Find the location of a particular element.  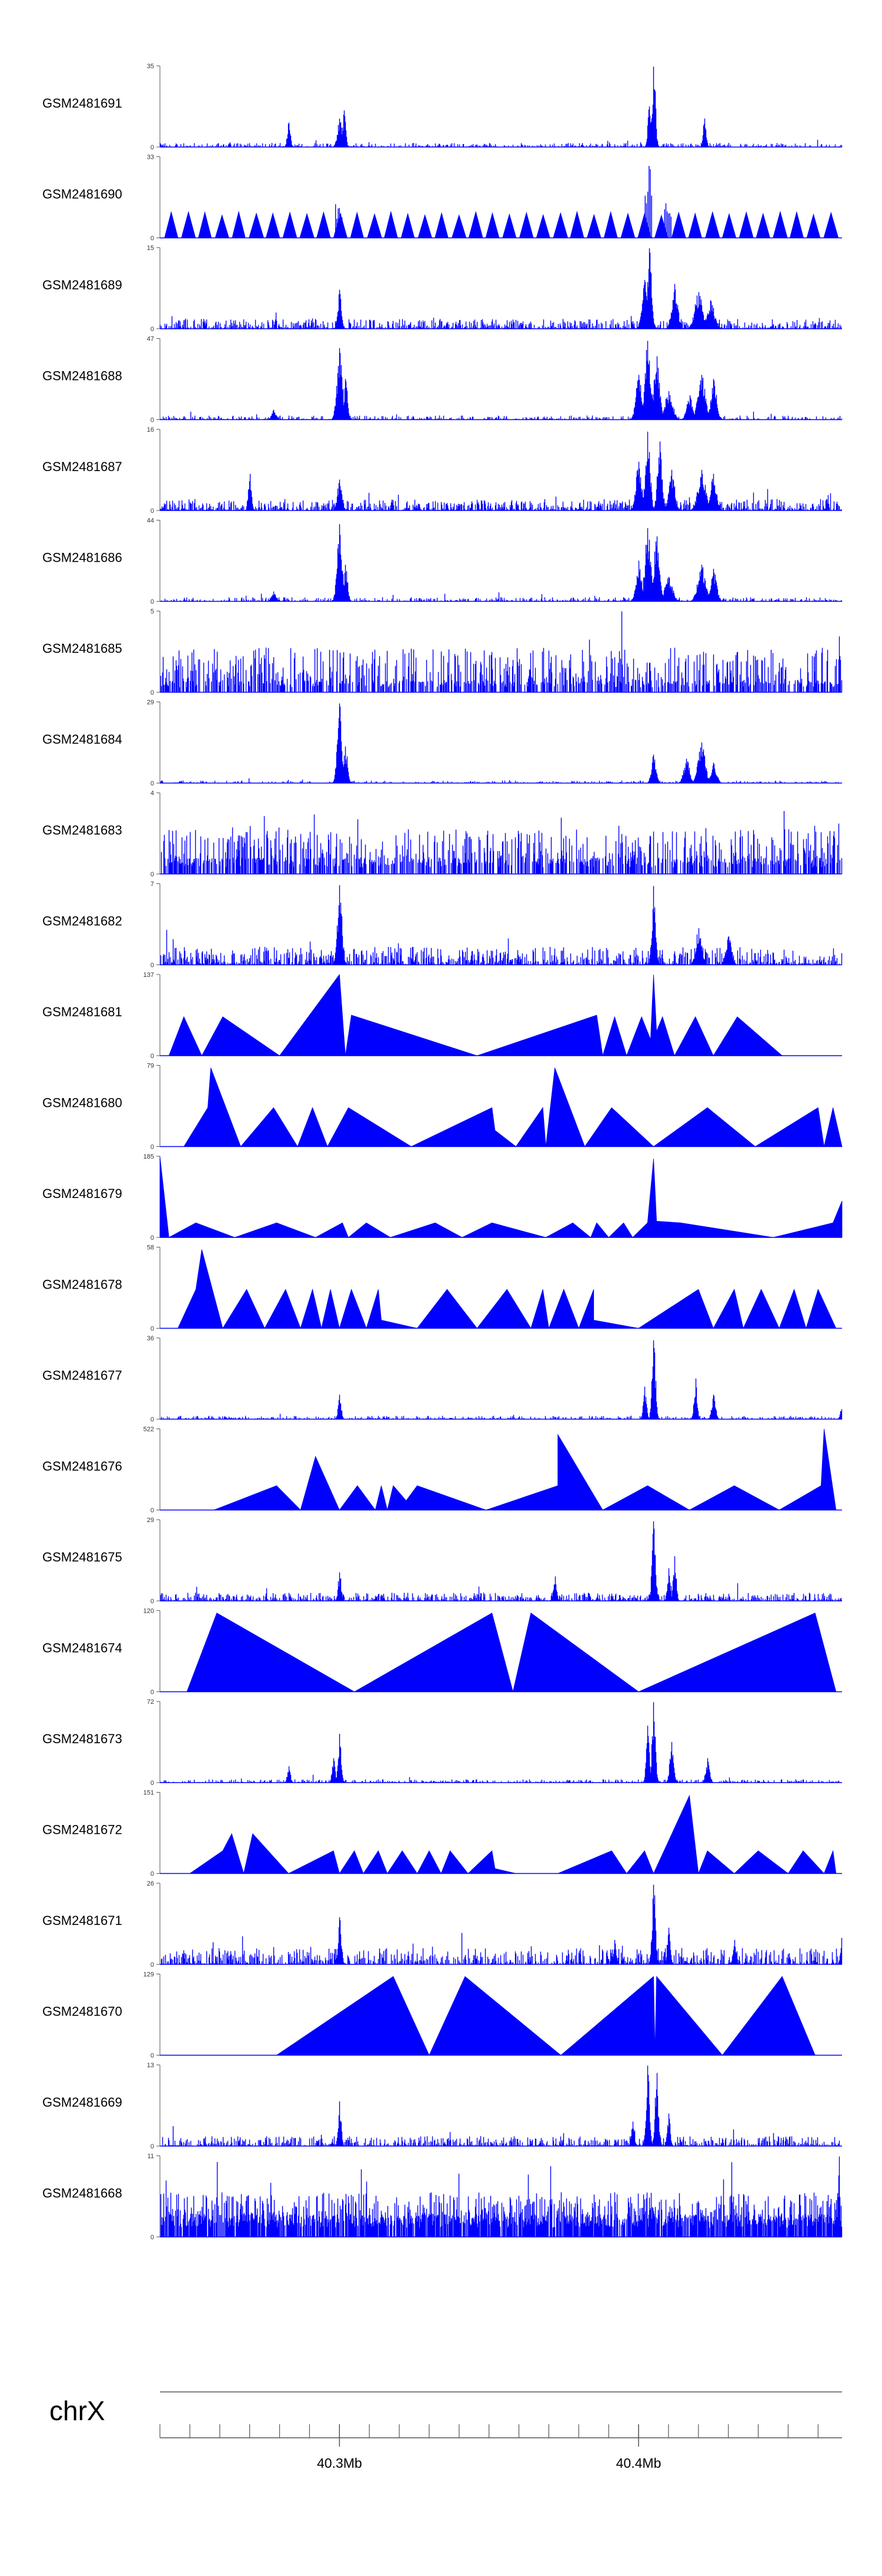

track-GSM2481672: GSM2481672 151 0 is located at coordinates (442, 1834).